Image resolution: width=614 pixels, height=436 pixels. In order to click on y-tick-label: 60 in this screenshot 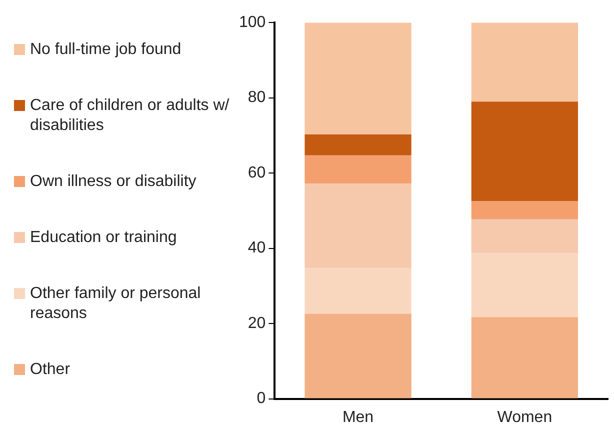, I will do `click(257, 173)`.